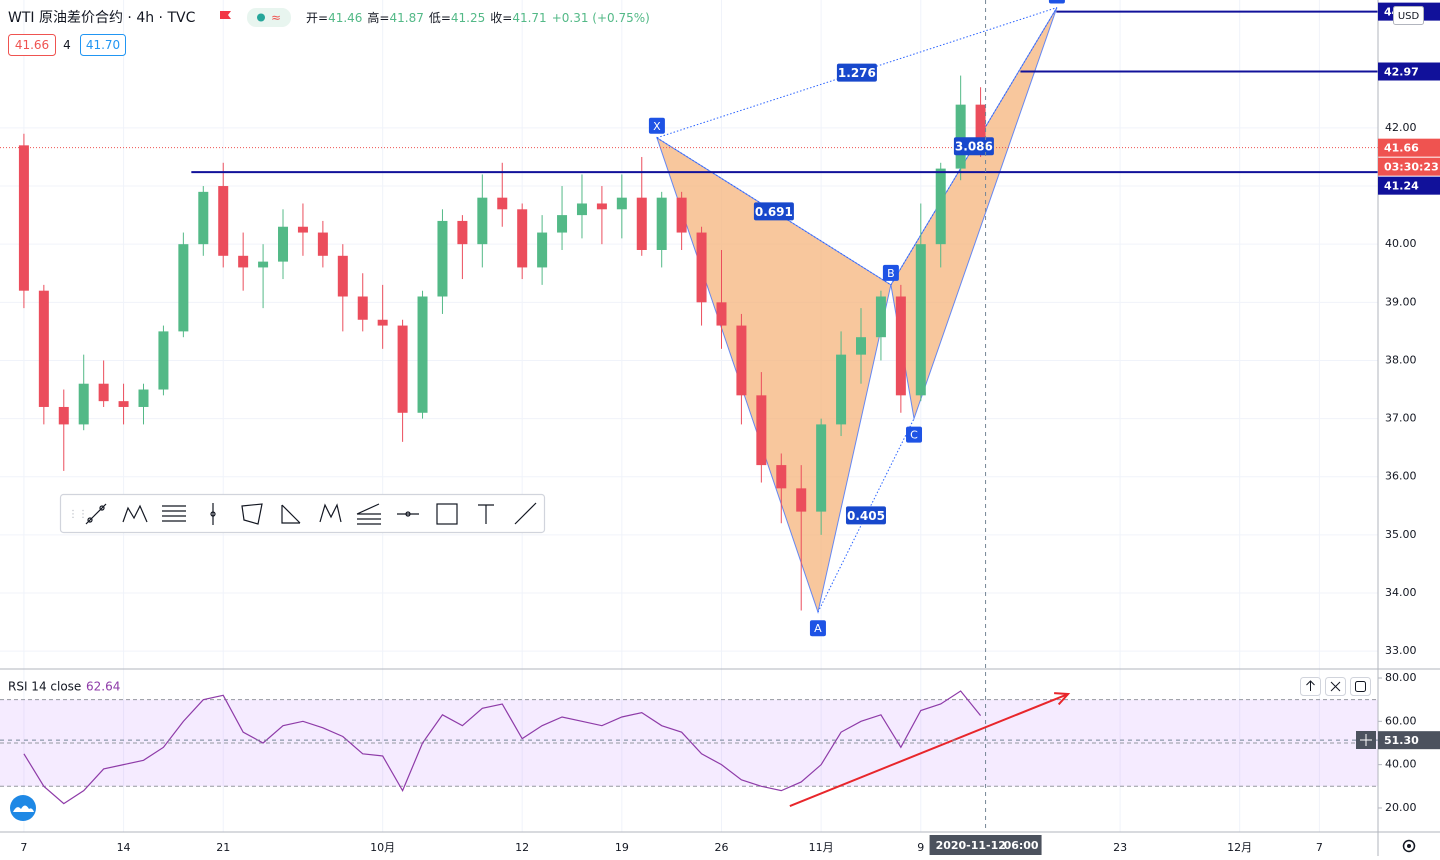 This screenshot has width=1440, height=860. I want to click on ohlc-value: 41.46, so click(345, 18).